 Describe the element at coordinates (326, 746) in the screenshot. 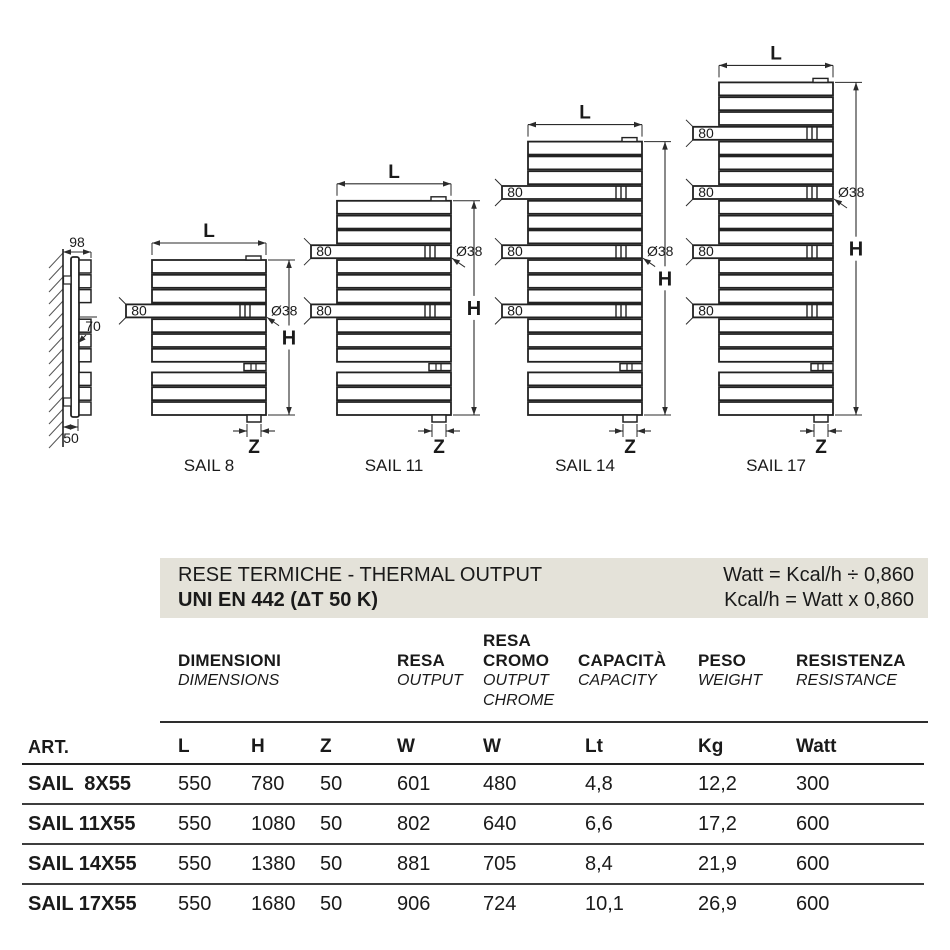

I see `unit-z: Z` at that location.